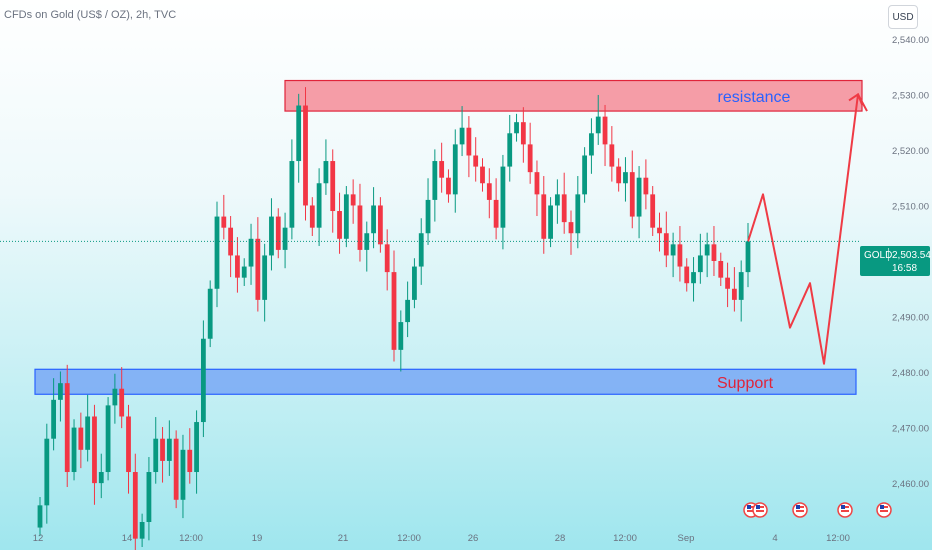  I want to click on projection-arrowhead, so click(855, 98).